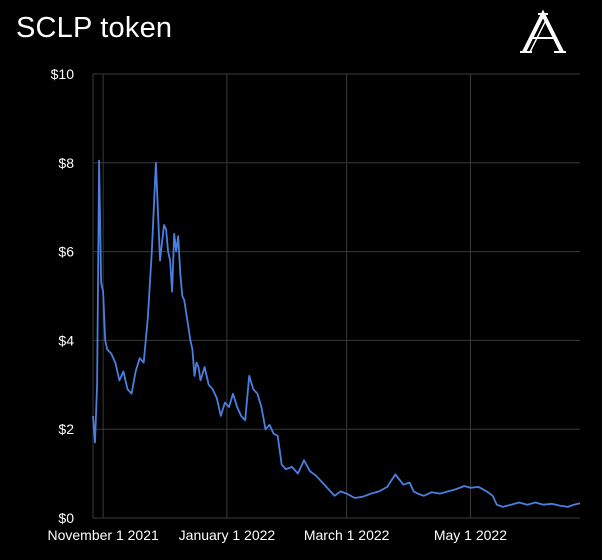 Image resolution: width=602 pixels, height=560 pixels. What do you see at coordinates (66, 163) in the screenshot?
I see `y-tick-label: $8` at bounding box center [66, 163].